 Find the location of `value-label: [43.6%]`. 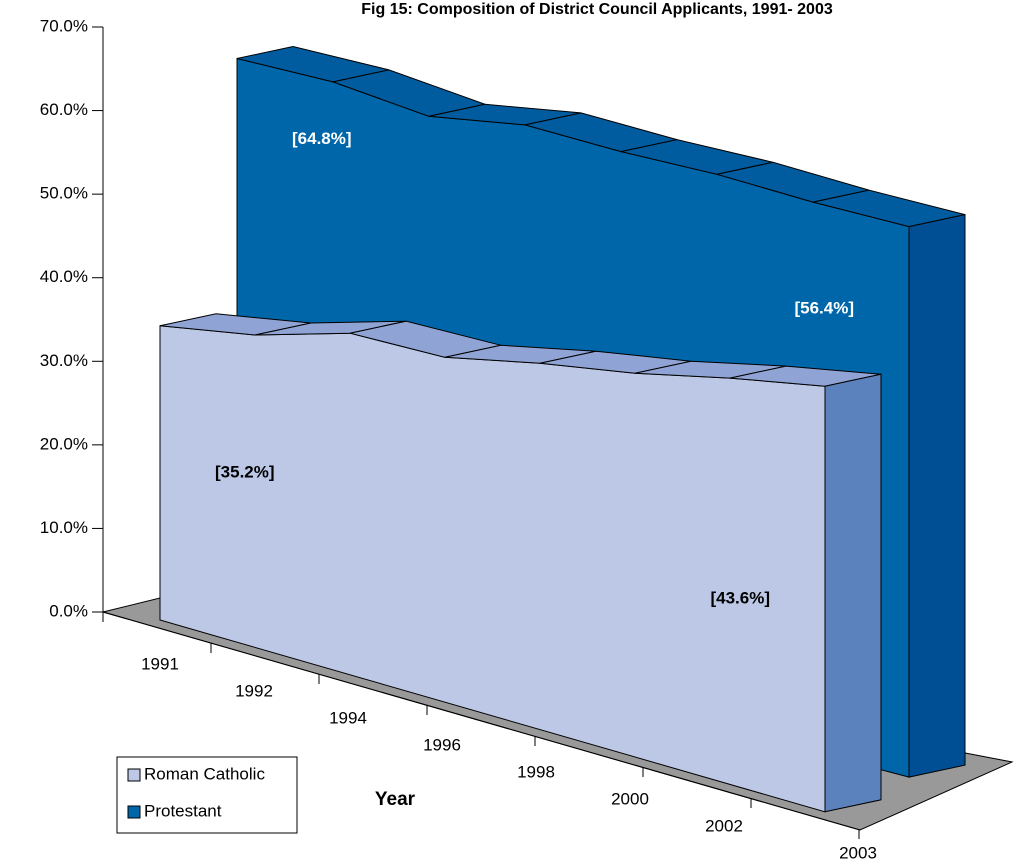

value-label: [43.6%] is located at coordinates (740, 597).